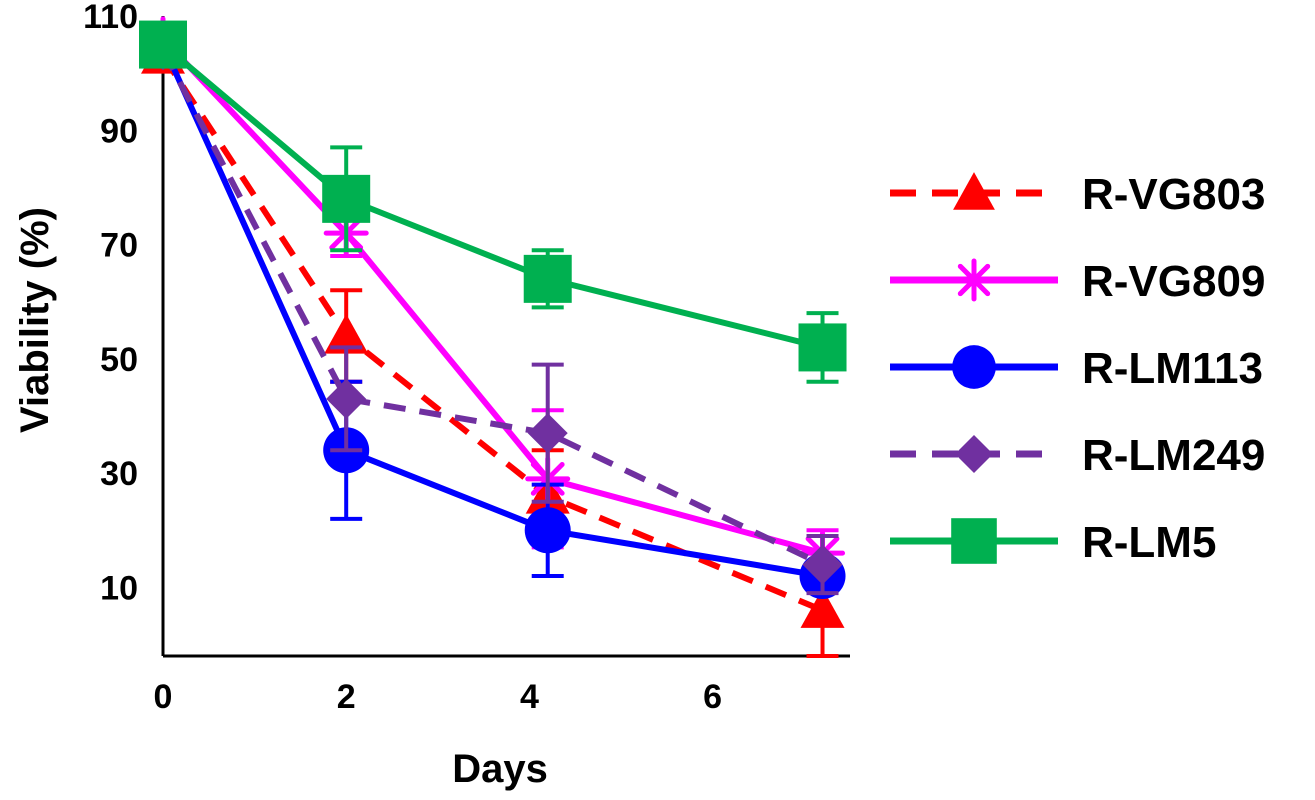 The image size is (1315, 800). What do you see at coordinates (110, 18) in the screenshot?
I see `y-tick-label: 110` at bounding box center [110, 18].